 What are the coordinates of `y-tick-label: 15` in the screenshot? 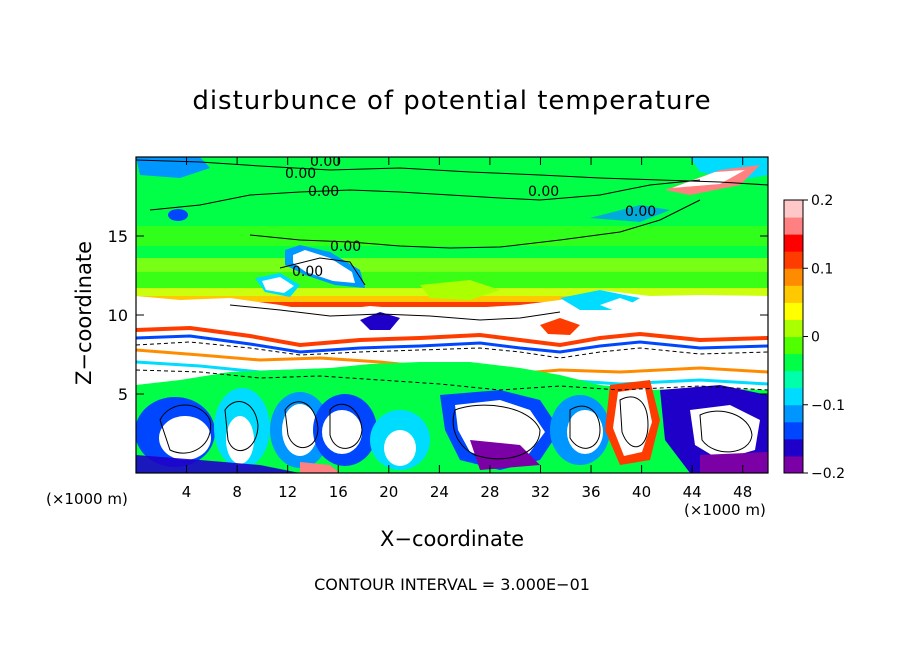 It's located at (118, 236).